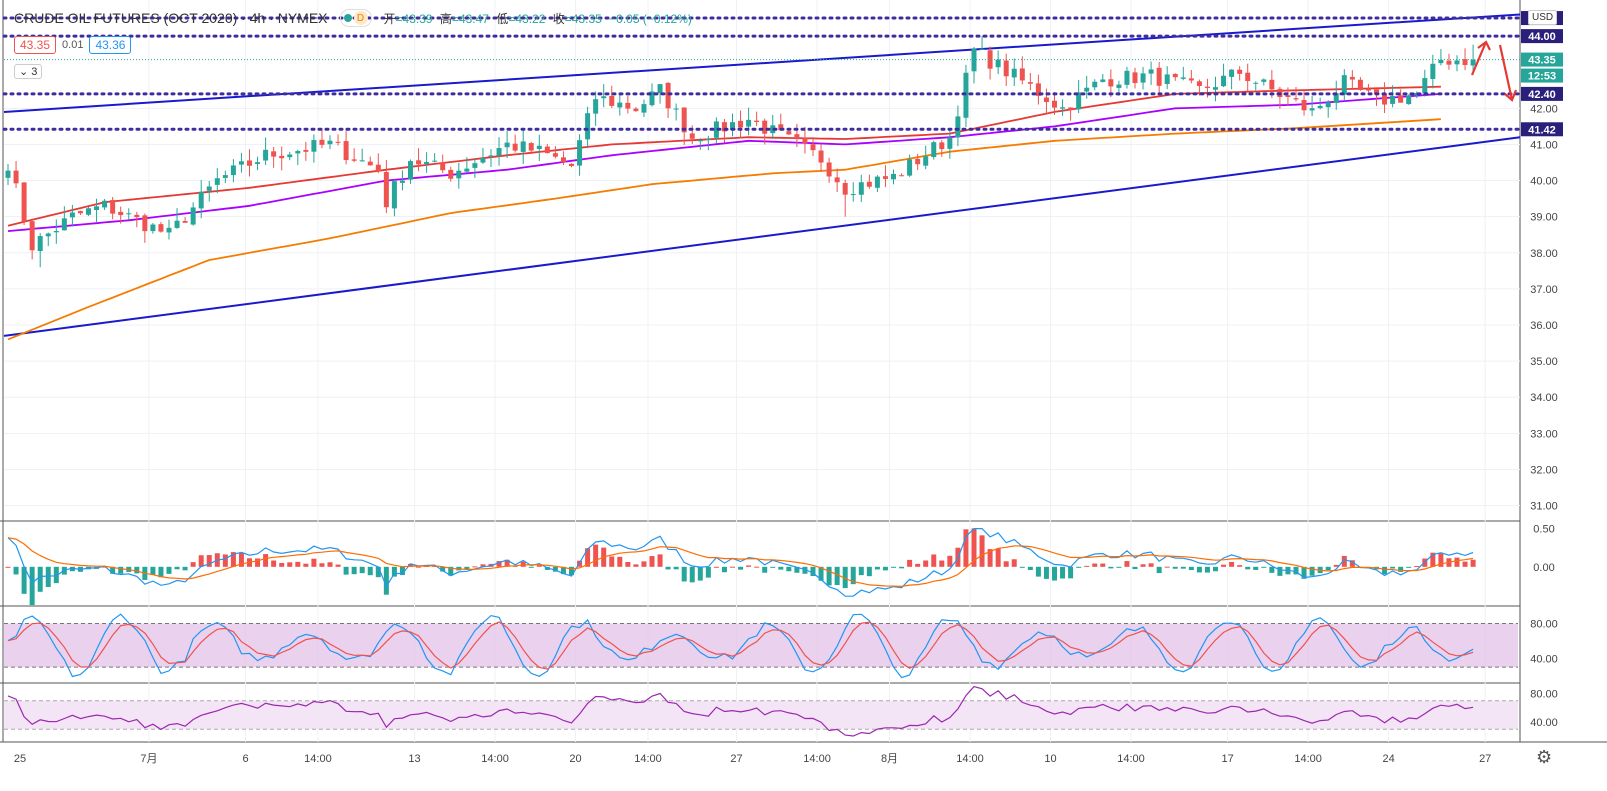 Image resolution: width=1607 pixels, height=791 pixels. What do you see at coordinates (355, 18) in the screenshot?
I see `market-status-pill: D` at bounding box center [355, 18].